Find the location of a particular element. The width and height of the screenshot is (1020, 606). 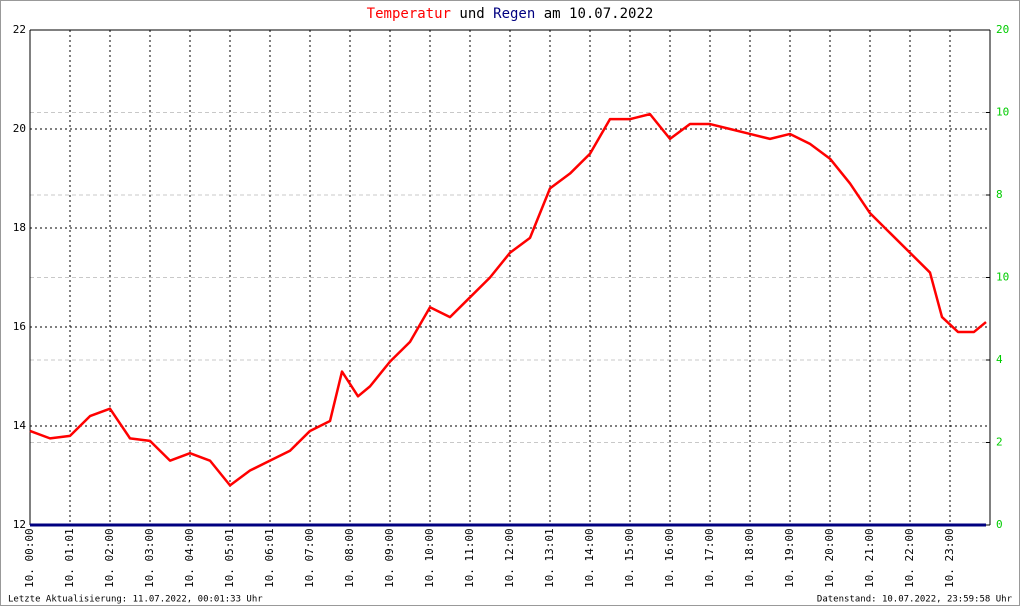

footer-right: Datenstand: 10.07.2022, 23:59:58 Uhr is located at coordinates (915, 600).